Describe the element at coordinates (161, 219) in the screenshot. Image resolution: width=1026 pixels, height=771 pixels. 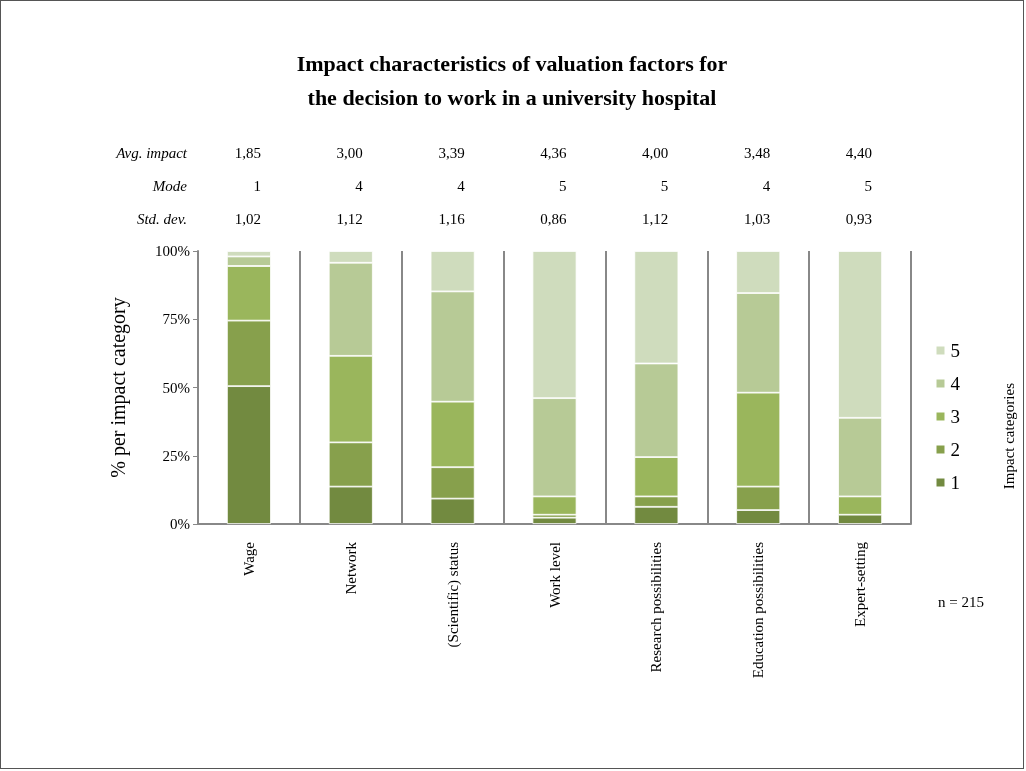
I see `text: Std. dev.` at that location.